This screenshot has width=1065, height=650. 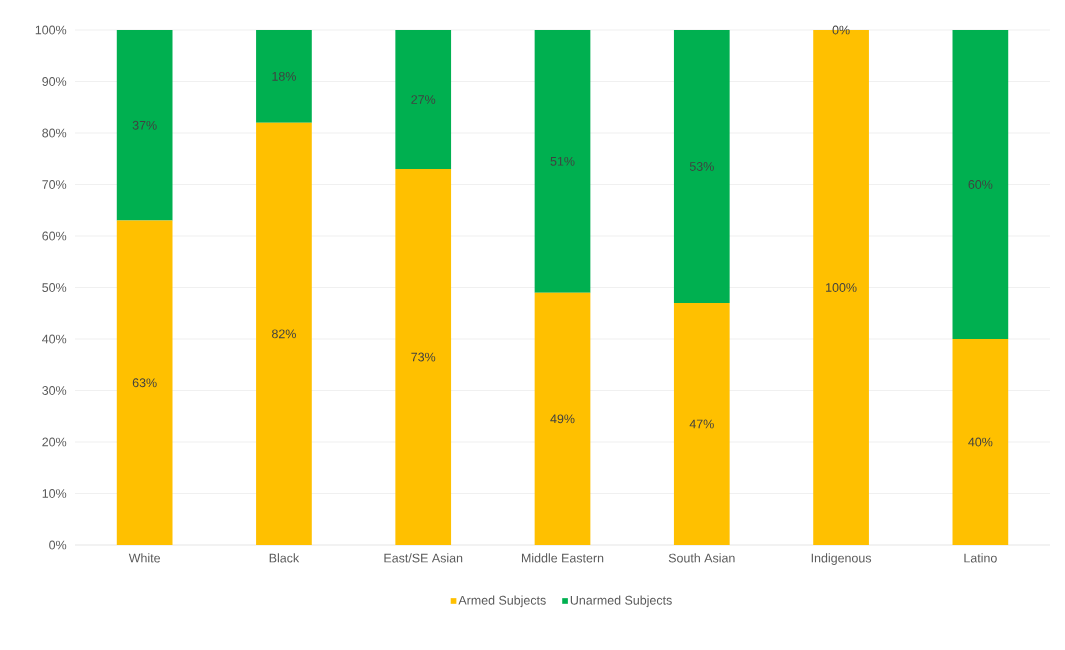 I want to click on y-tick-label: 10%, so click(x=54, y=493).